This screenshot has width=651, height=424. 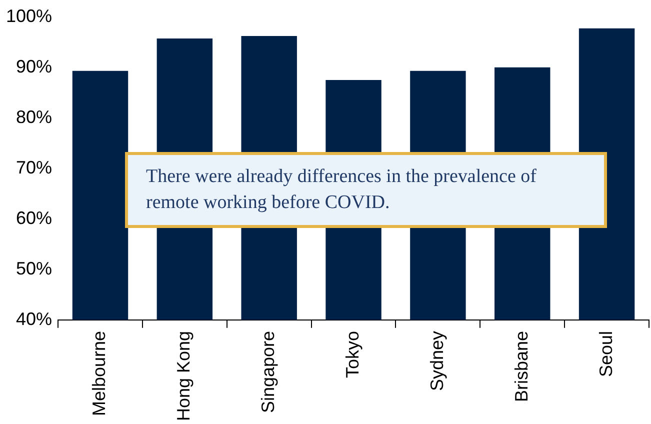 What do you see at coordinates (34, 167) in the screenshot?
I see `y-tick-label: 70%` at bounding box center [34, 167].